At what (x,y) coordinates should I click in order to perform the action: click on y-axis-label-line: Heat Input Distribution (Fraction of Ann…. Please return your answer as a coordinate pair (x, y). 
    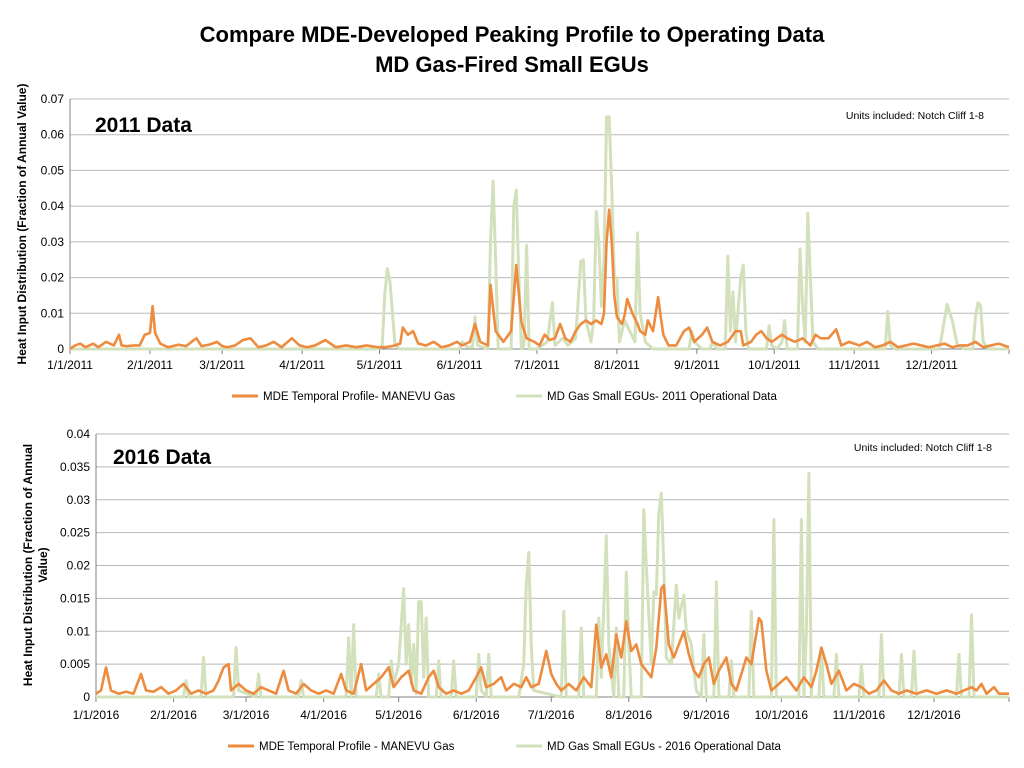
    Looking at the image, I should click on (28, 565).